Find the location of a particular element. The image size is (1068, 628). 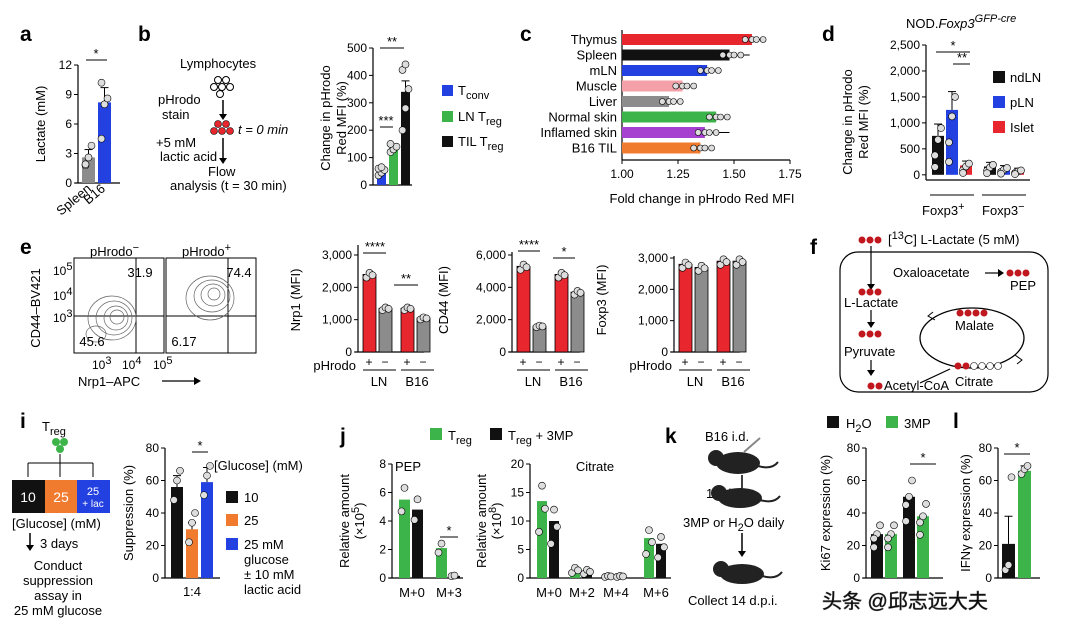

j1-bar is located at coordinates (441, 563).